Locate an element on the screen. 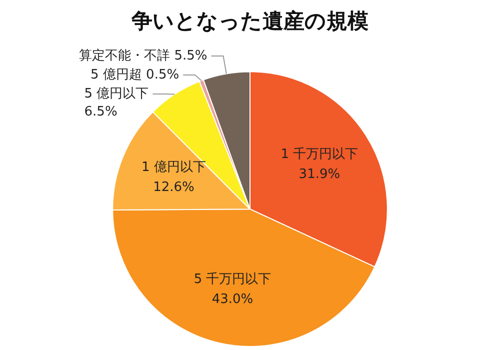 This screenshot has width=500, height=350. slice-label: 5 億円超 0.5% is located at coordinates (135, 74).